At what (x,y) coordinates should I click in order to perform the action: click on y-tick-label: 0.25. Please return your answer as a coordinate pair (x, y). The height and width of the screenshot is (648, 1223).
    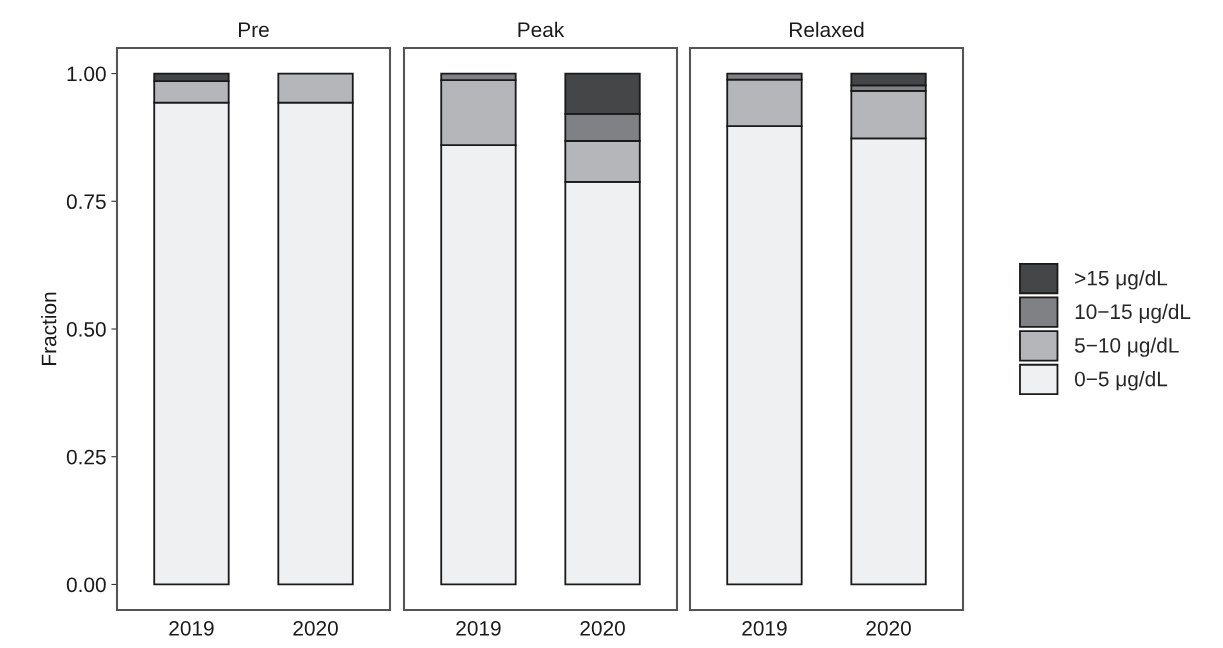
    Looking at the image, I should click on (86, 457).